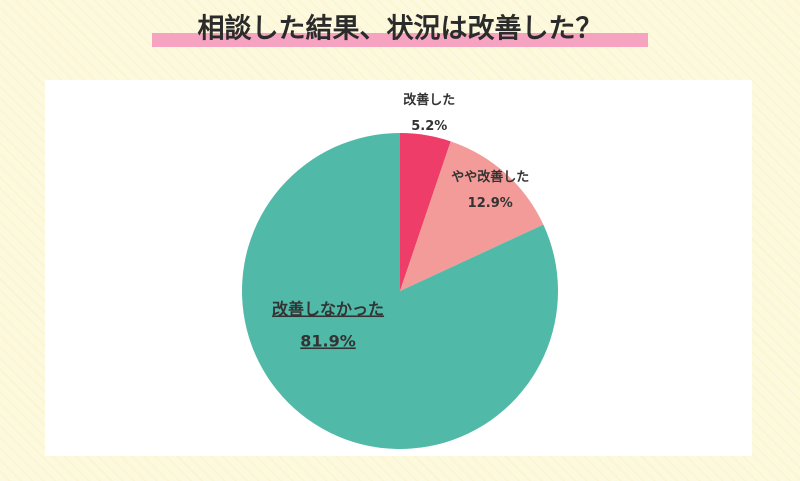 The width and height of the screenshot is (800, 481). What do you see at coordinates (328, 308) in the screenshot?
I see `slice-label: 改善しなかった` at bounding box center [328, 308].